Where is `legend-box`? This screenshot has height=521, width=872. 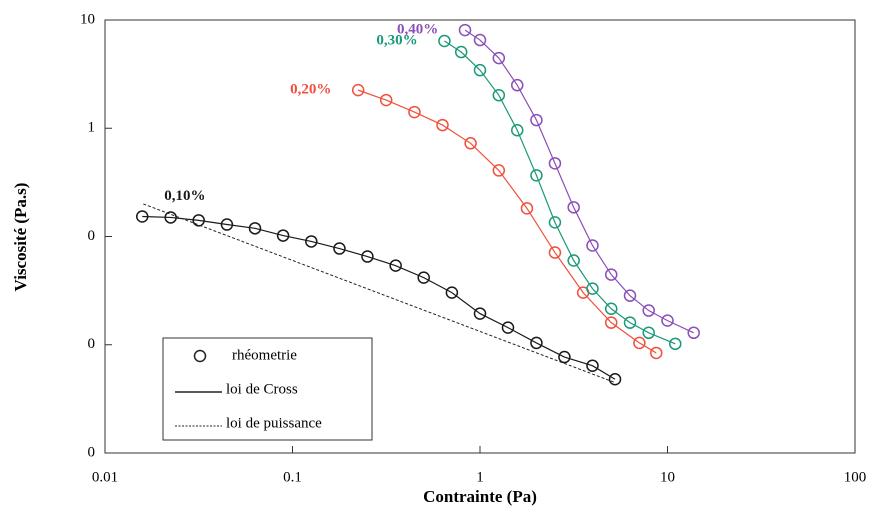
legend-box is located at coordinates (267, 389).